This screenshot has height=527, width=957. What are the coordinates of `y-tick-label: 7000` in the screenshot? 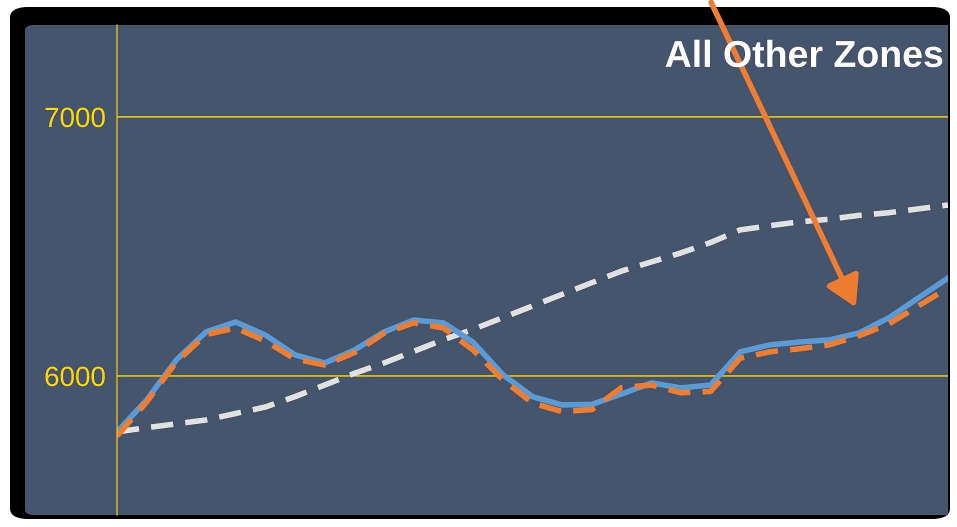 It's located at (75, 118).